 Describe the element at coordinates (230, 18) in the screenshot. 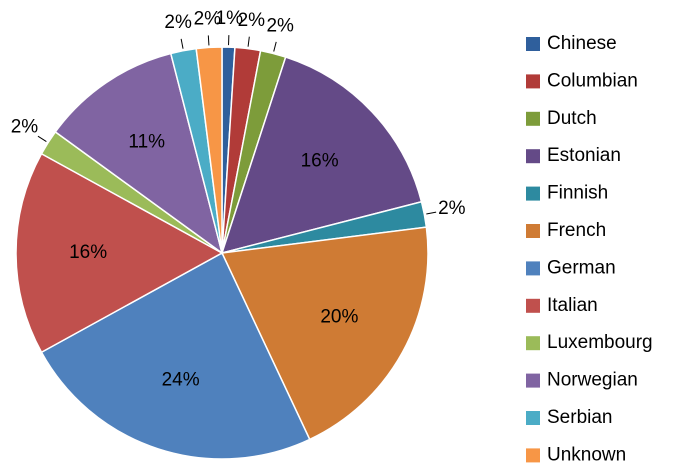

I see `data-label: 1%` at that location.